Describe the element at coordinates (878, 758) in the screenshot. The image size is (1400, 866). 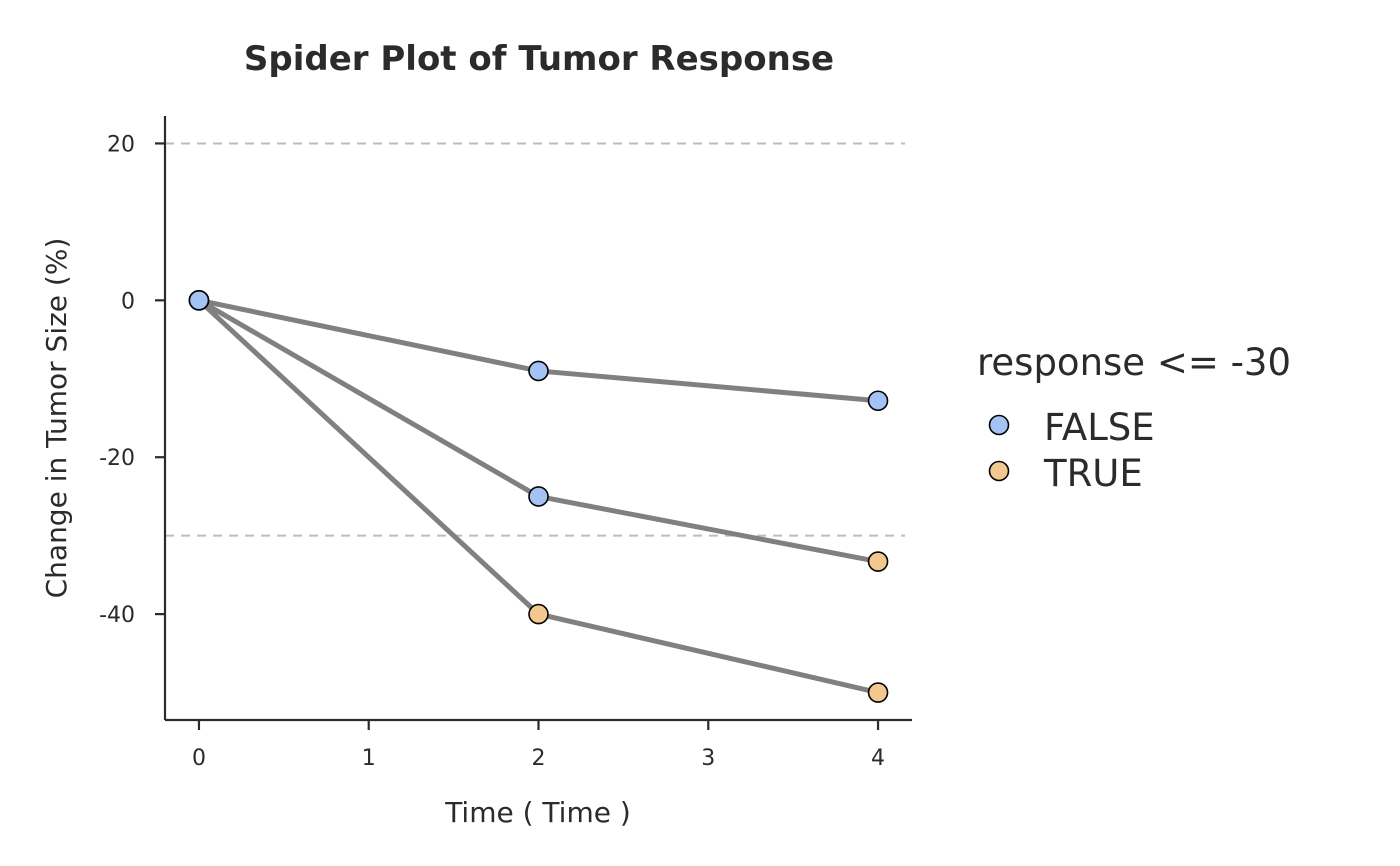
I see `x-tick-label: 4` at that location.